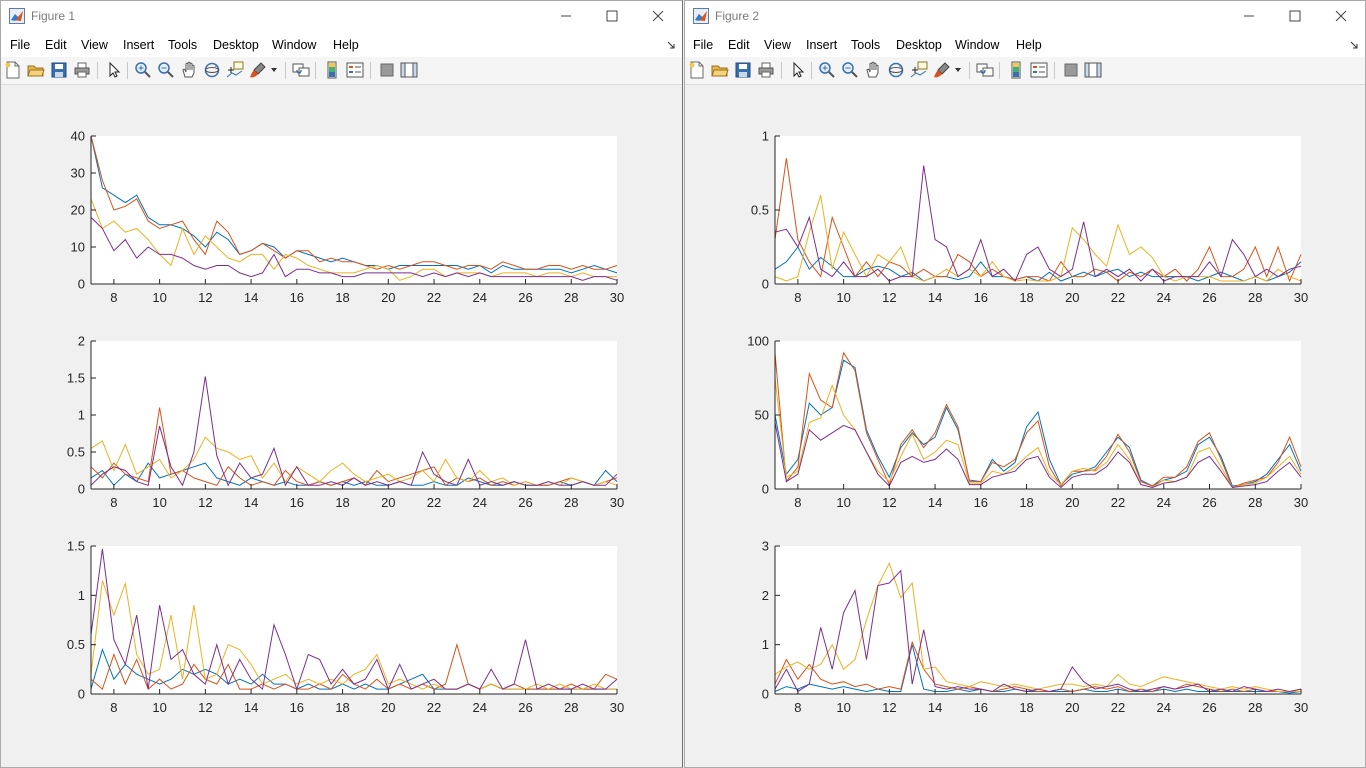  I want to click on title-bar: Figure 2, so click(1025, 16).